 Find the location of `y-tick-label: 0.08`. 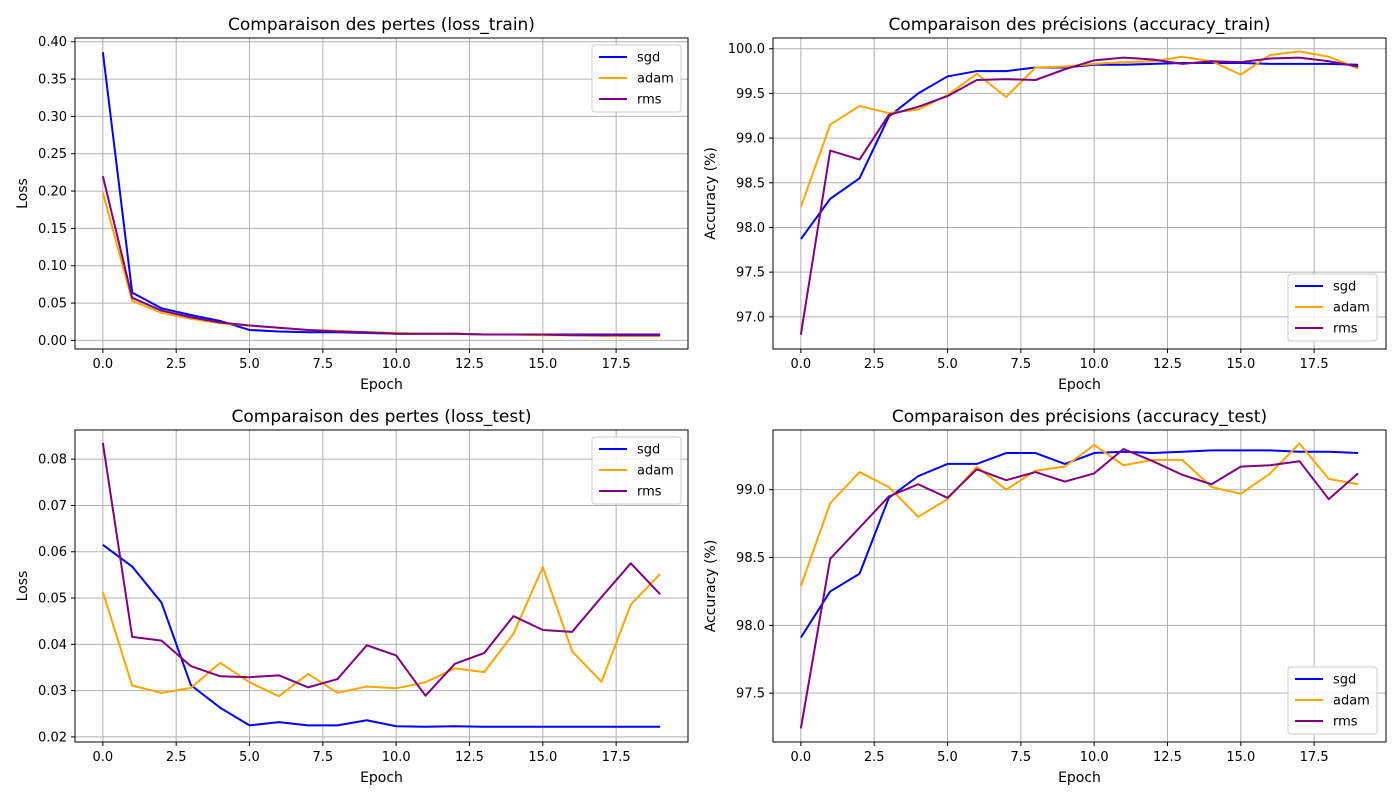

y-tick-label: 0.08 is located at coordinates (52, 460).